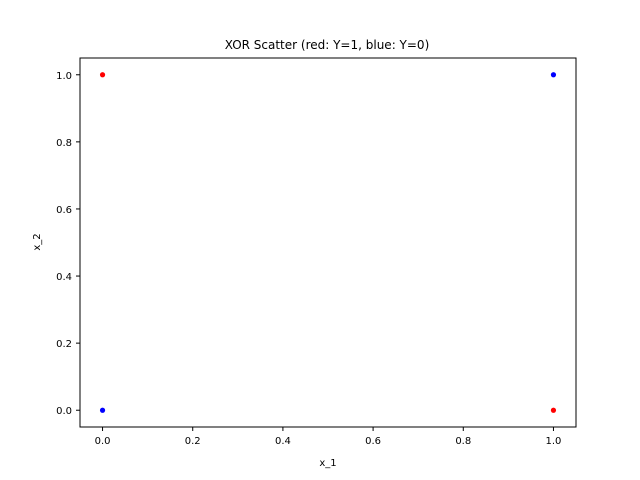  I want to click on y-tick-label: 0.8, so click(64, 143).